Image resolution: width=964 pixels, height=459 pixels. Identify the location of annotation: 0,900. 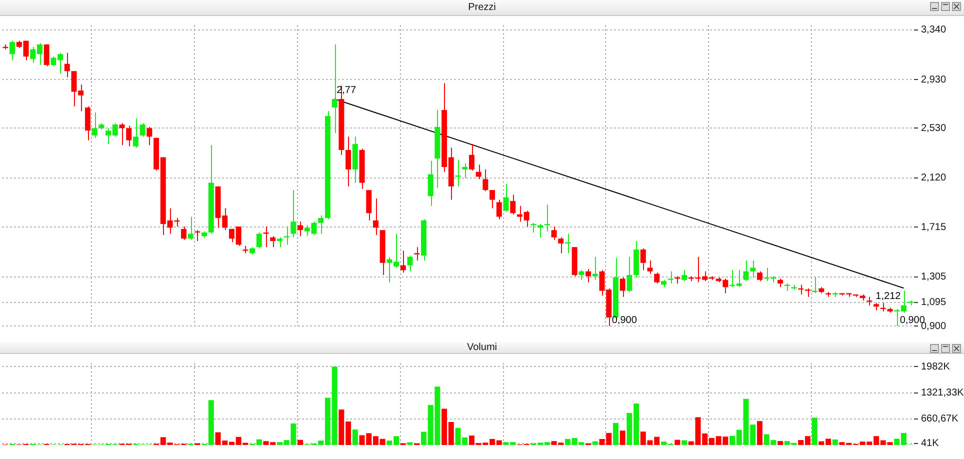
(625, 320).